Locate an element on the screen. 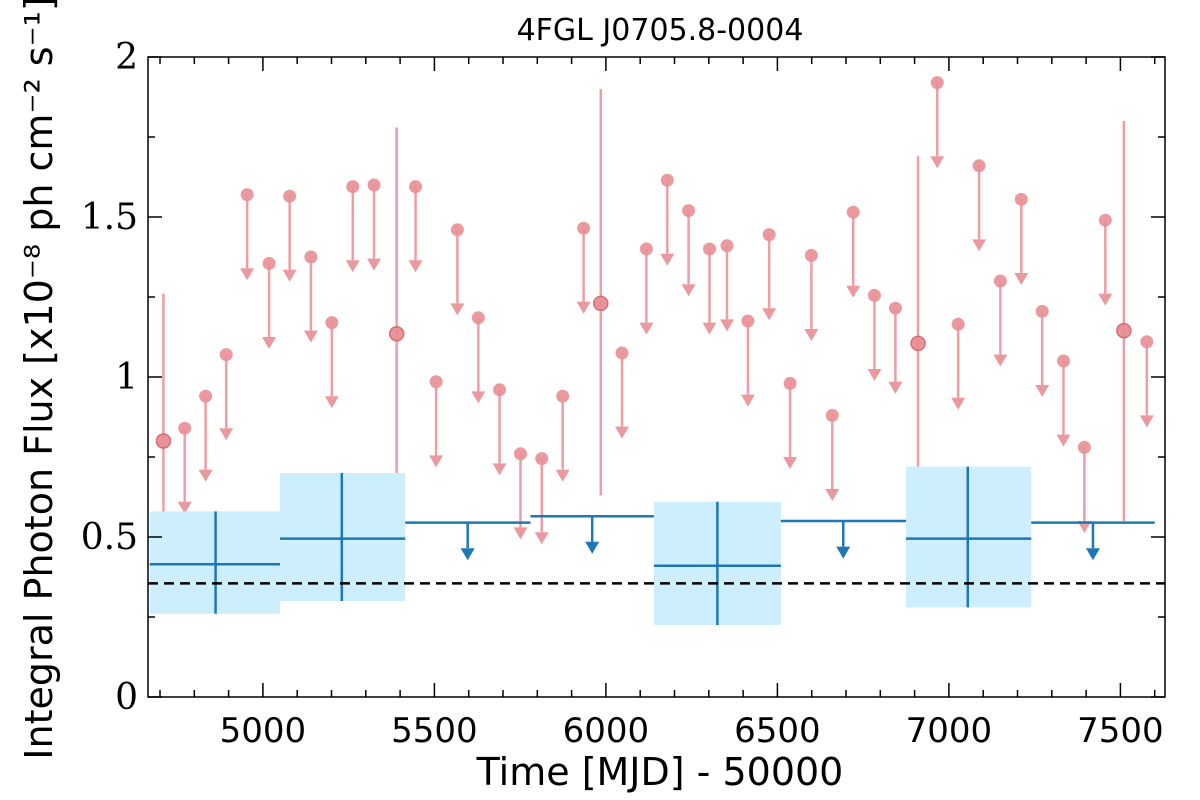 This screenshot has height=800, width=1200. y-tick-label: 0 is located at coordinates (126, 697).